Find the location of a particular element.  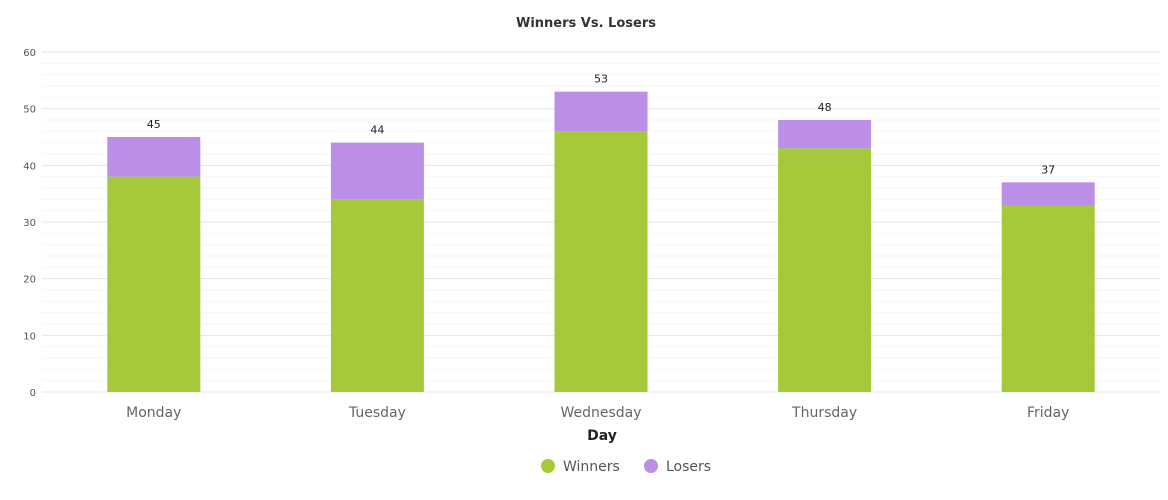

total-label: 53 is located at coordinates (601, 79).